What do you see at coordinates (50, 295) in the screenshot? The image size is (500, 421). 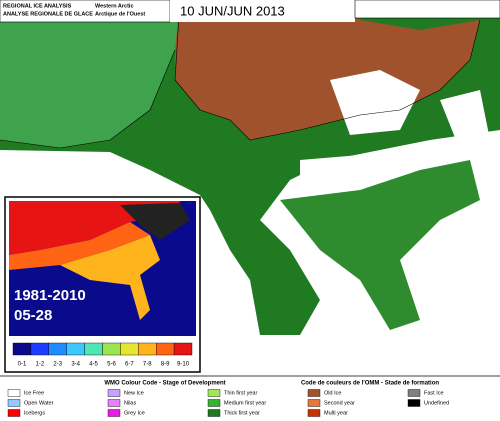 I see `inset-period: 1981-2010` at bounding box center [50, 295].